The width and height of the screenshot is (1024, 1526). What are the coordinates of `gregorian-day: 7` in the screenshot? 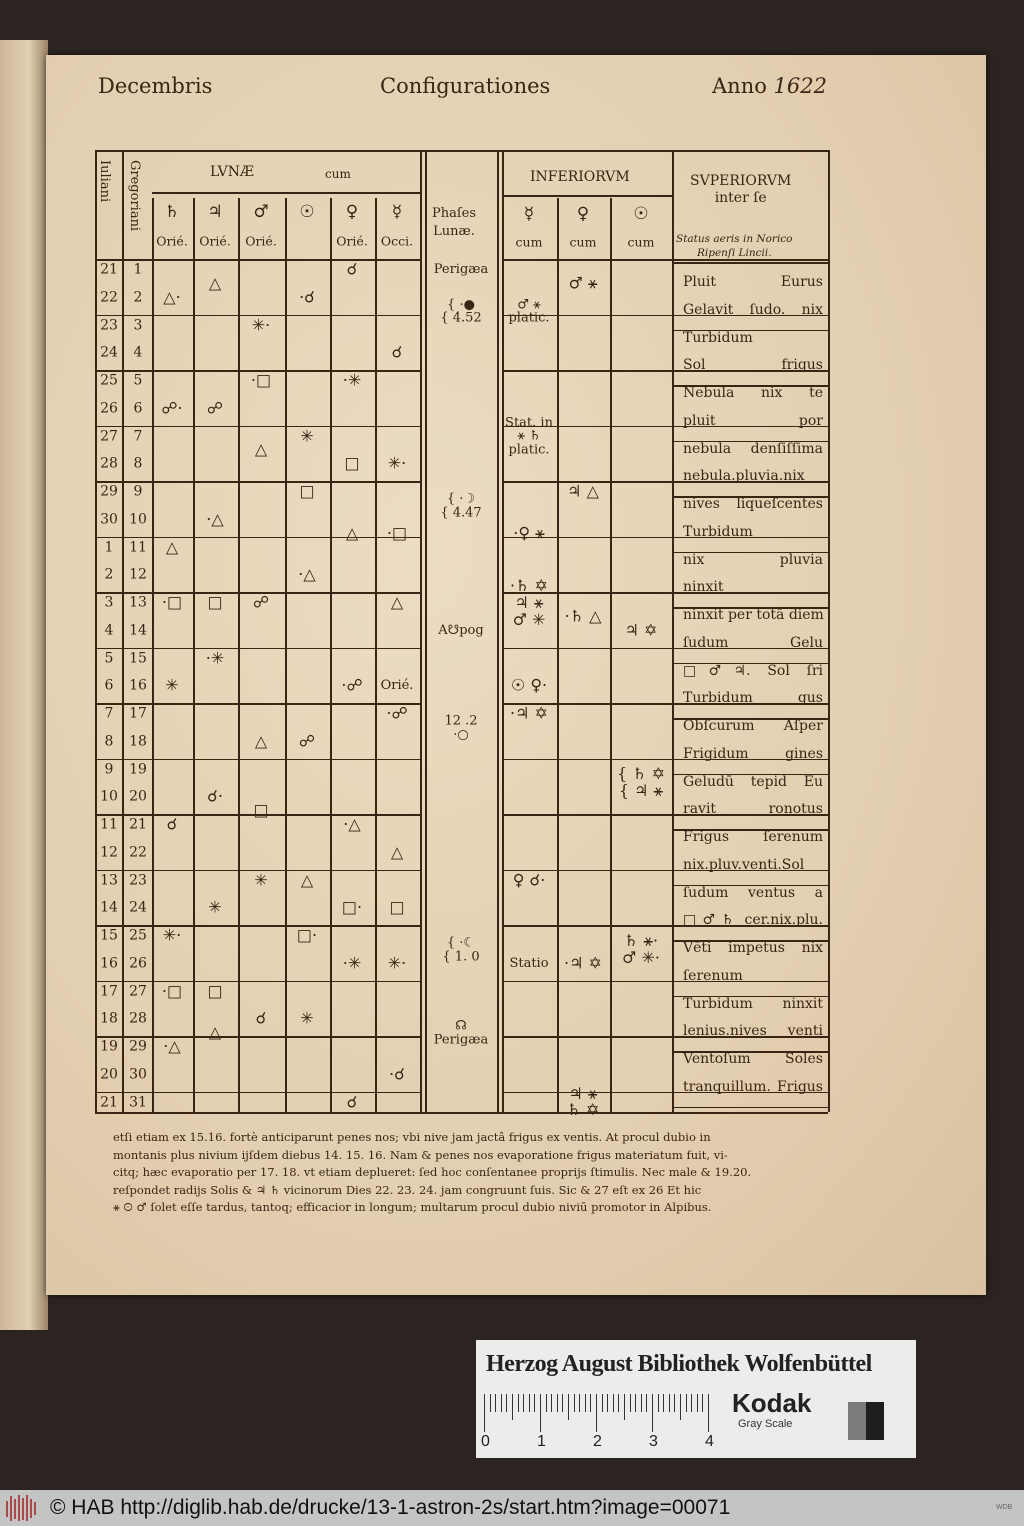 It's located at (138, 436).